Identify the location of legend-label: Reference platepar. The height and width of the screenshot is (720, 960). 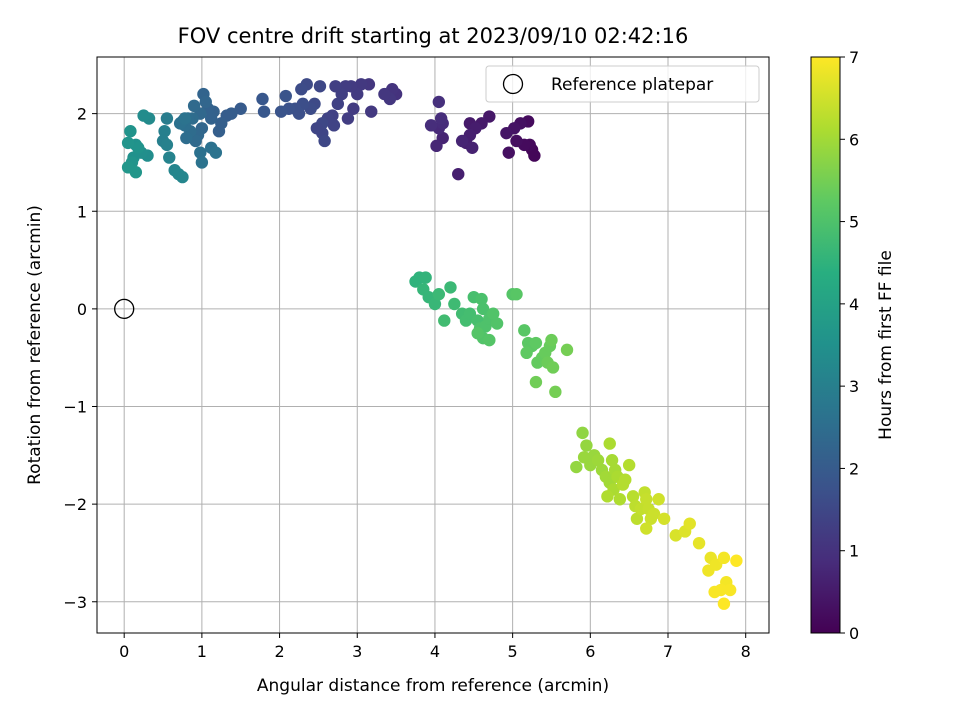
(632, 85).